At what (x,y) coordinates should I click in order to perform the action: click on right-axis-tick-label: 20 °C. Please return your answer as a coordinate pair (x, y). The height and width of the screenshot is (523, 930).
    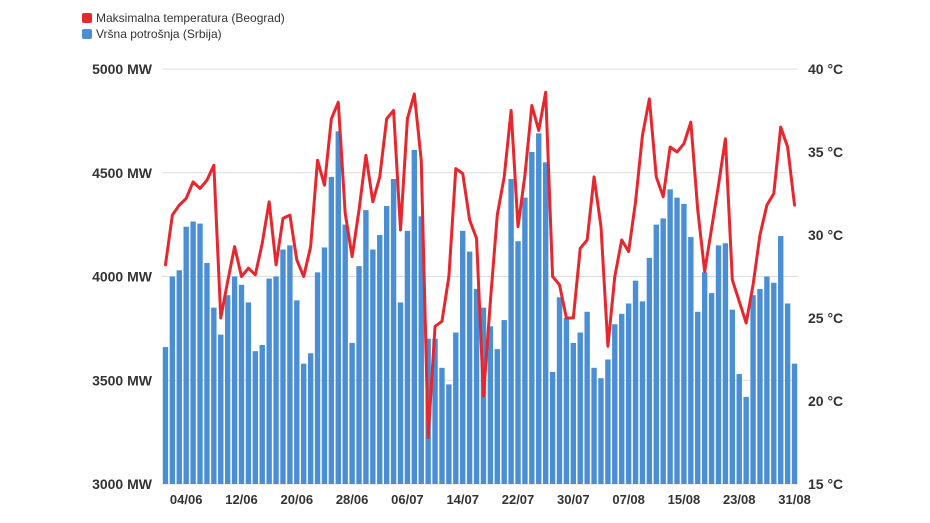
    Looking at the image, I should click on (825, 401).